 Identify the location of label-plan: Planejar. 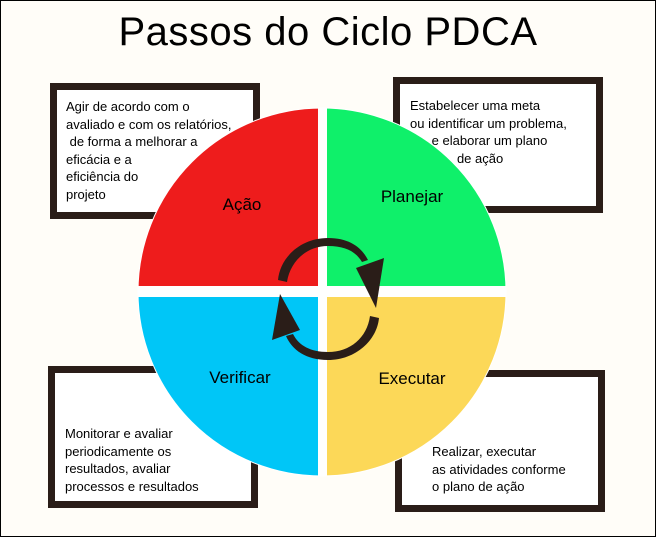
(412, 196).